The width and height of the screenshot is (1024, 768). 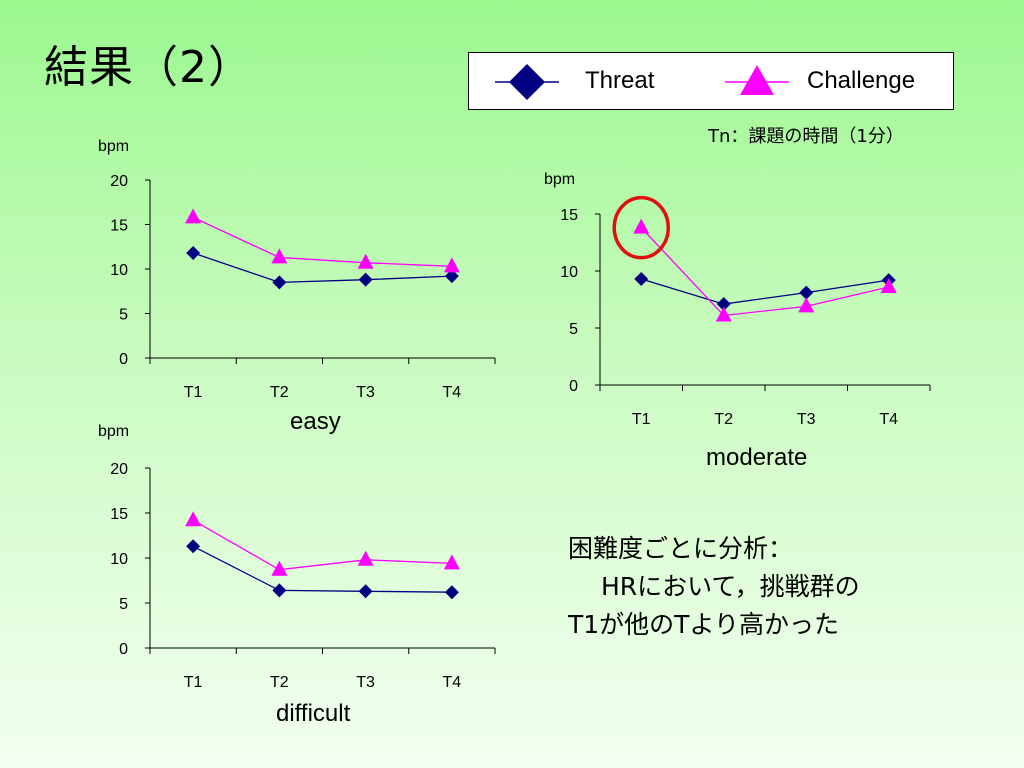 I want to click on conclusion-line-3: T1が他のTより高かった, so click(x=703, y=624).